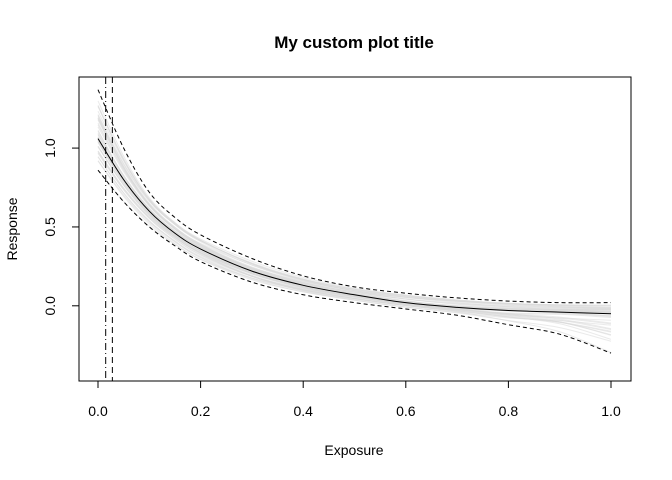  What do you see at coordinates (50, 306) in the screenshot?
I see `y-tick-label: 0.0` at bounding box center [50, 306].